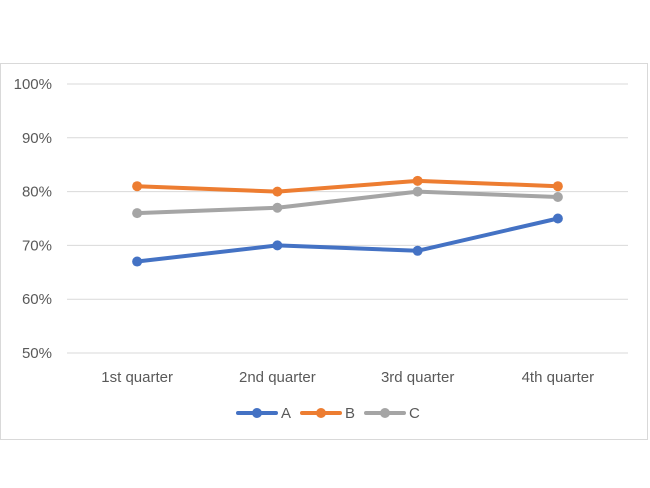  I want to click on legend-item-c: C, so click(392, 413).